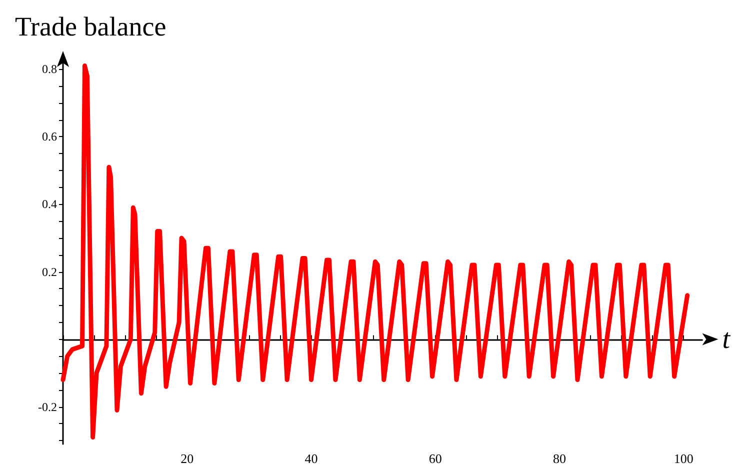 The image size is (733, 465). What do you see at coordinates (559, 458) in the screenshot?
I see `x-tick-label: 80` at bounding box center [559, 458].